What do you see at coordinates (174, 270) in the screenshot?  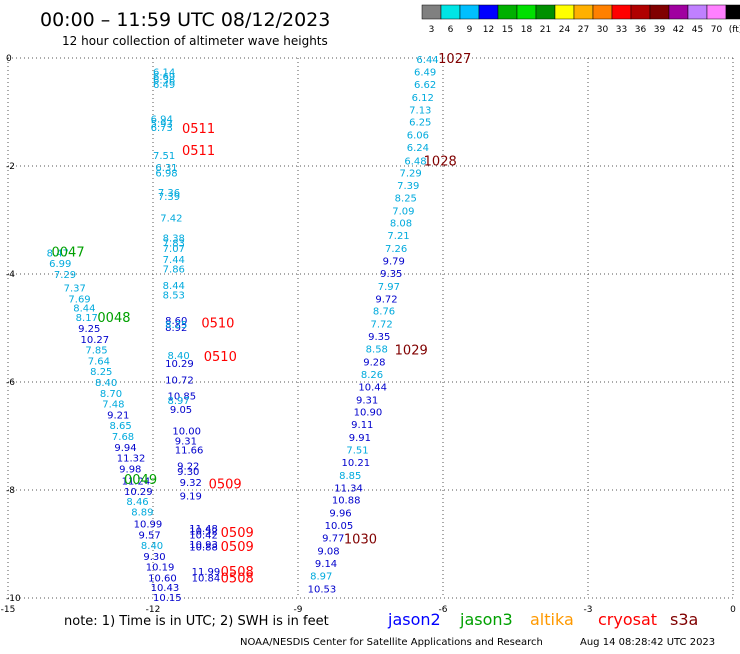 I see `wave-height-value: 7.86` at bounding box center [174, 270].